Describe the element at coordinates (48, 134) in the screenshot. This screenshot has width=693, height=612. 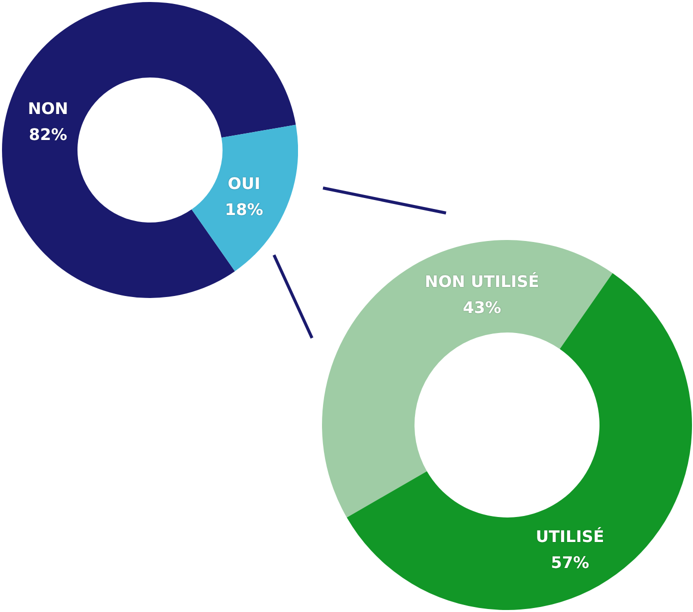
I see `data-label: 82%` at that location.